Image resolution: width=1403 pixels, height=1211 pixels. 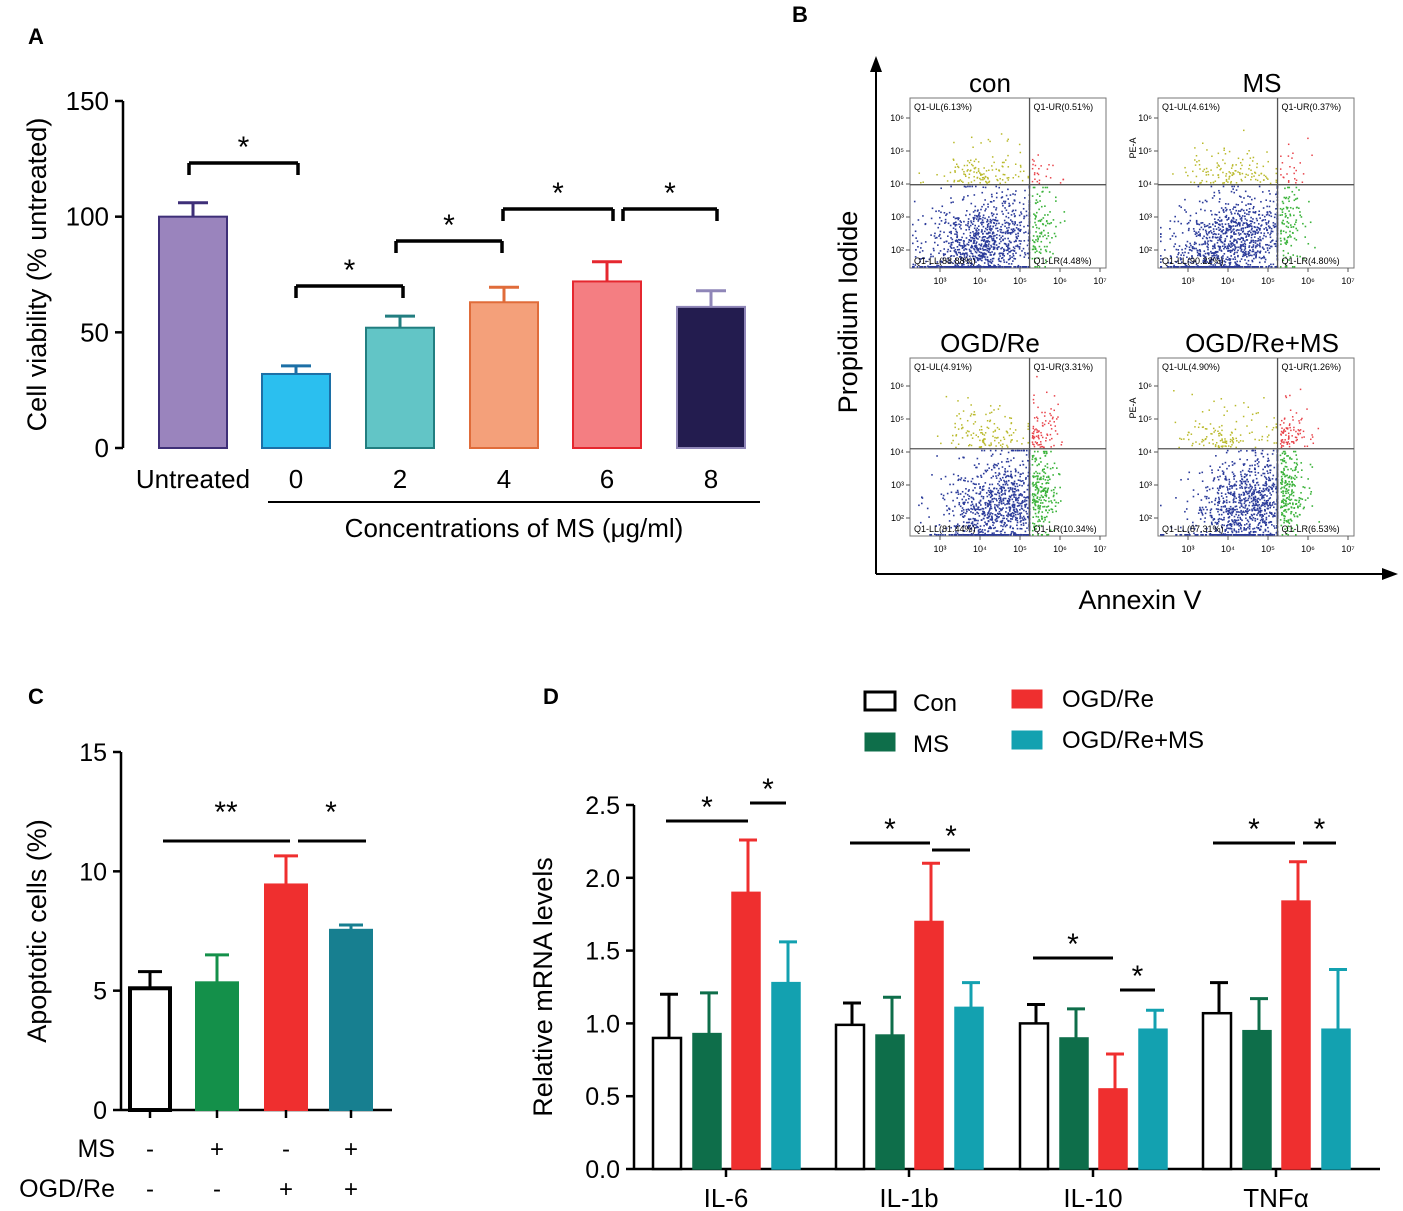 I want to click on quadrant-lr-label: Q1-LR(4.48%), so click(x=1063, y=261).